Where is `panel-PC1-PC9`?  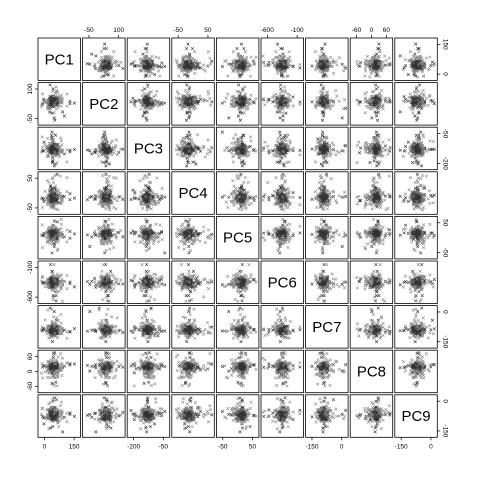
panel-PC1-PC9 is located at coordinates (416, 59).